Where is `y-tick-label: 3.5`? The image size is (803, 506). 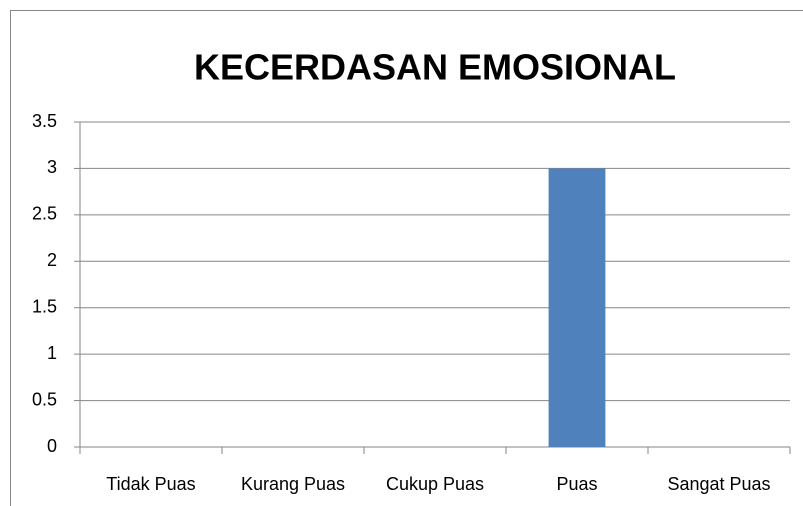
y-tick-label: 3.5 is located at coordinates (44, 121).